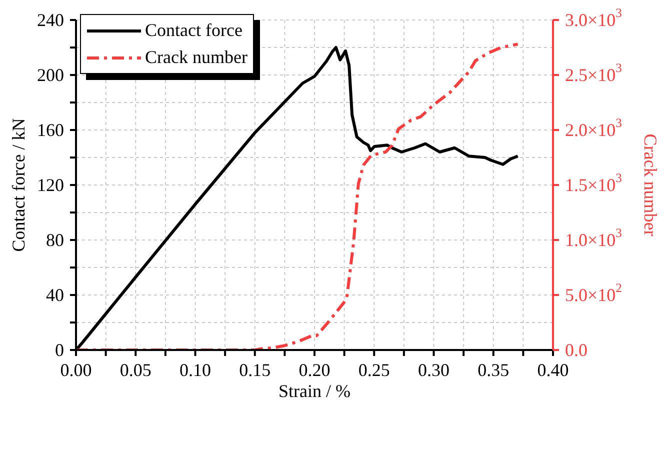 Image resolution: width=669 pixels, height=467 pixels. What do you see at coordinates (593, 293) in the screenshot?
I see `y2-tick-label: 5.0×10$^{2}$` at bounding box center [593, 293].